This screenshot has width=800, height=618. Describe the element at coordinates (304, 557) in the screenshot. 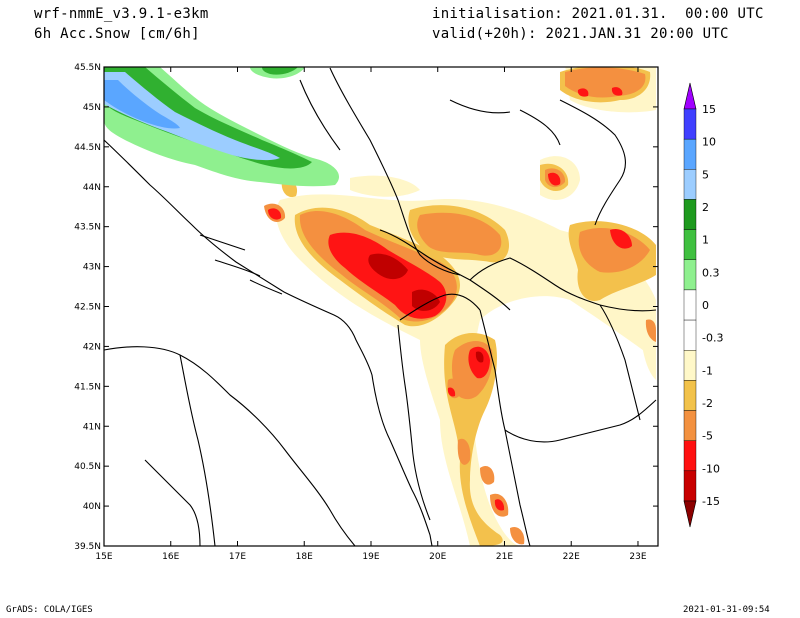

I see `lon-tick-label: 18E` at that location.